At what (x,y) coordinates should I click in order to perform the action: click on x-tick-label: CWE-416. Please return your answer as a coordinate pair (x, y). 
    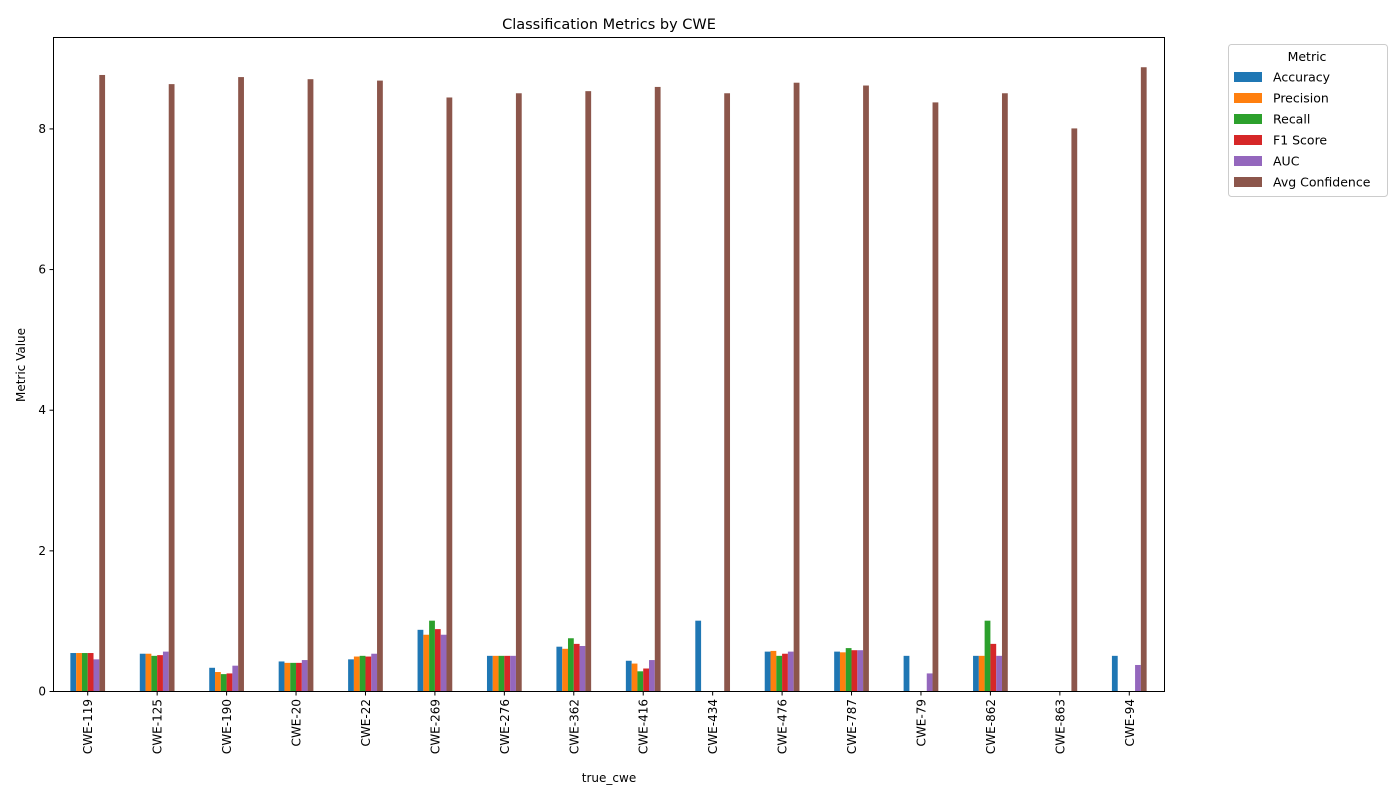
    Looking at the image, I should click on (644, 726).